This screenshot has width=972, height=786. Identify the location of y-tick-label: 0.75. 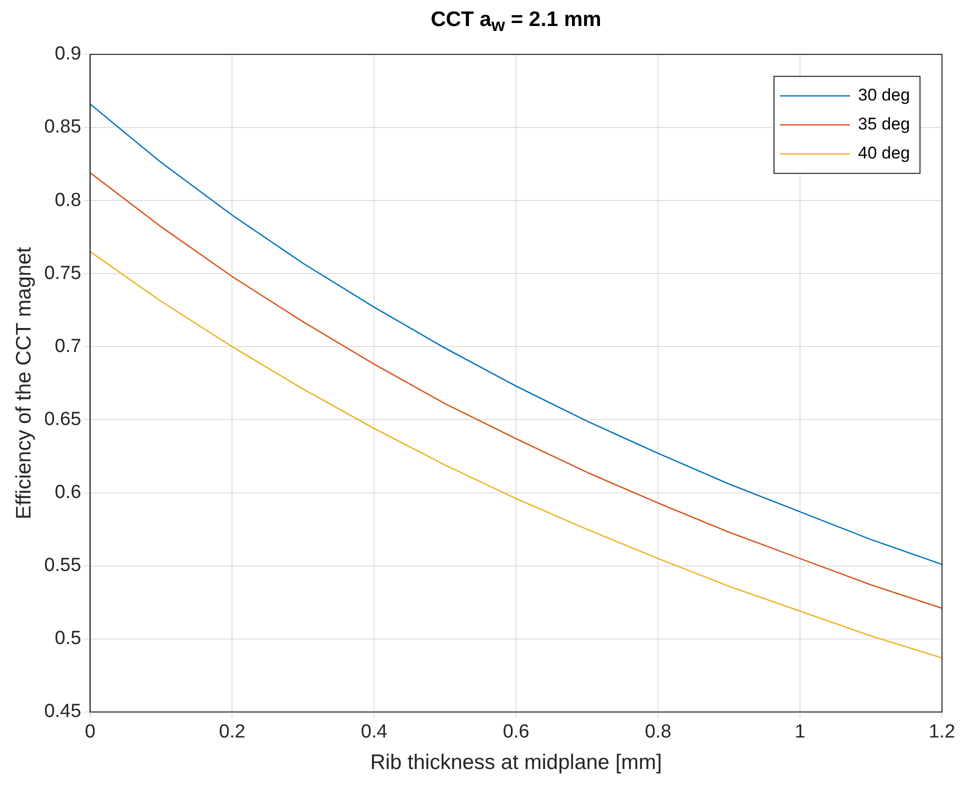
(63, 273).